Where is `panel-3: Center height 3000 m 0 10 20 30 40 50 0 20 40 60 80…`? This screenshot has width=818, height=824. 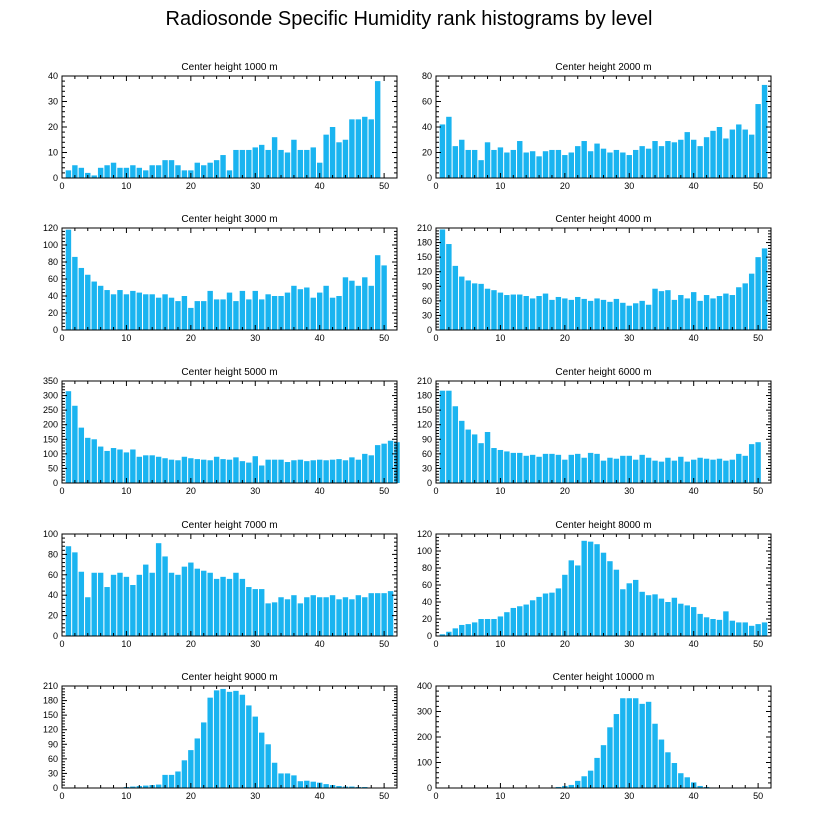
panel-3: Center height 3000 m 0 10 20 30 40 50 0 20 40 60 80… is located at coordinates (220, 278).